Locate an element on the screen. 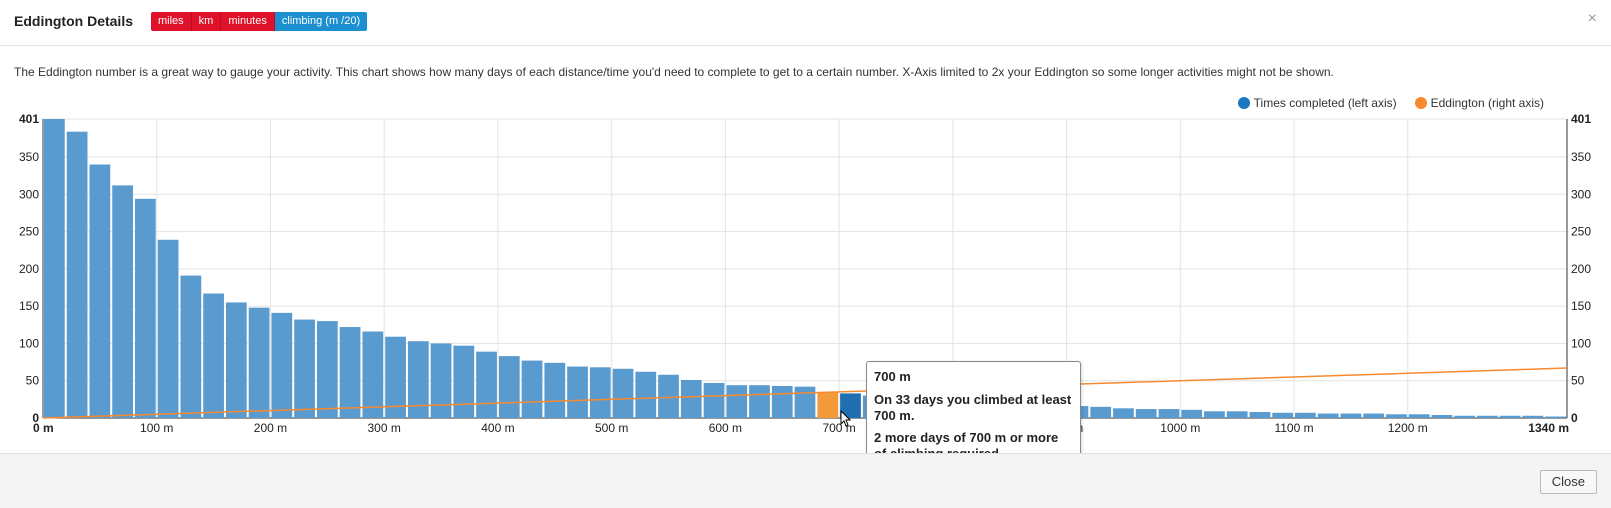  x-tick-label: 1000 m is located at coordinates (1180, 428).